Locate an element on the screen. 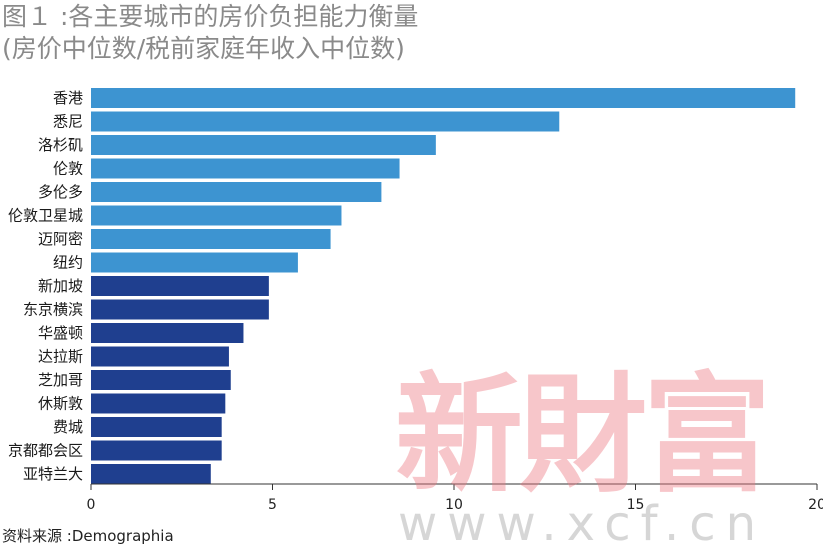  category-label-12: 芝加哥 is located at coordinates (60, 380).